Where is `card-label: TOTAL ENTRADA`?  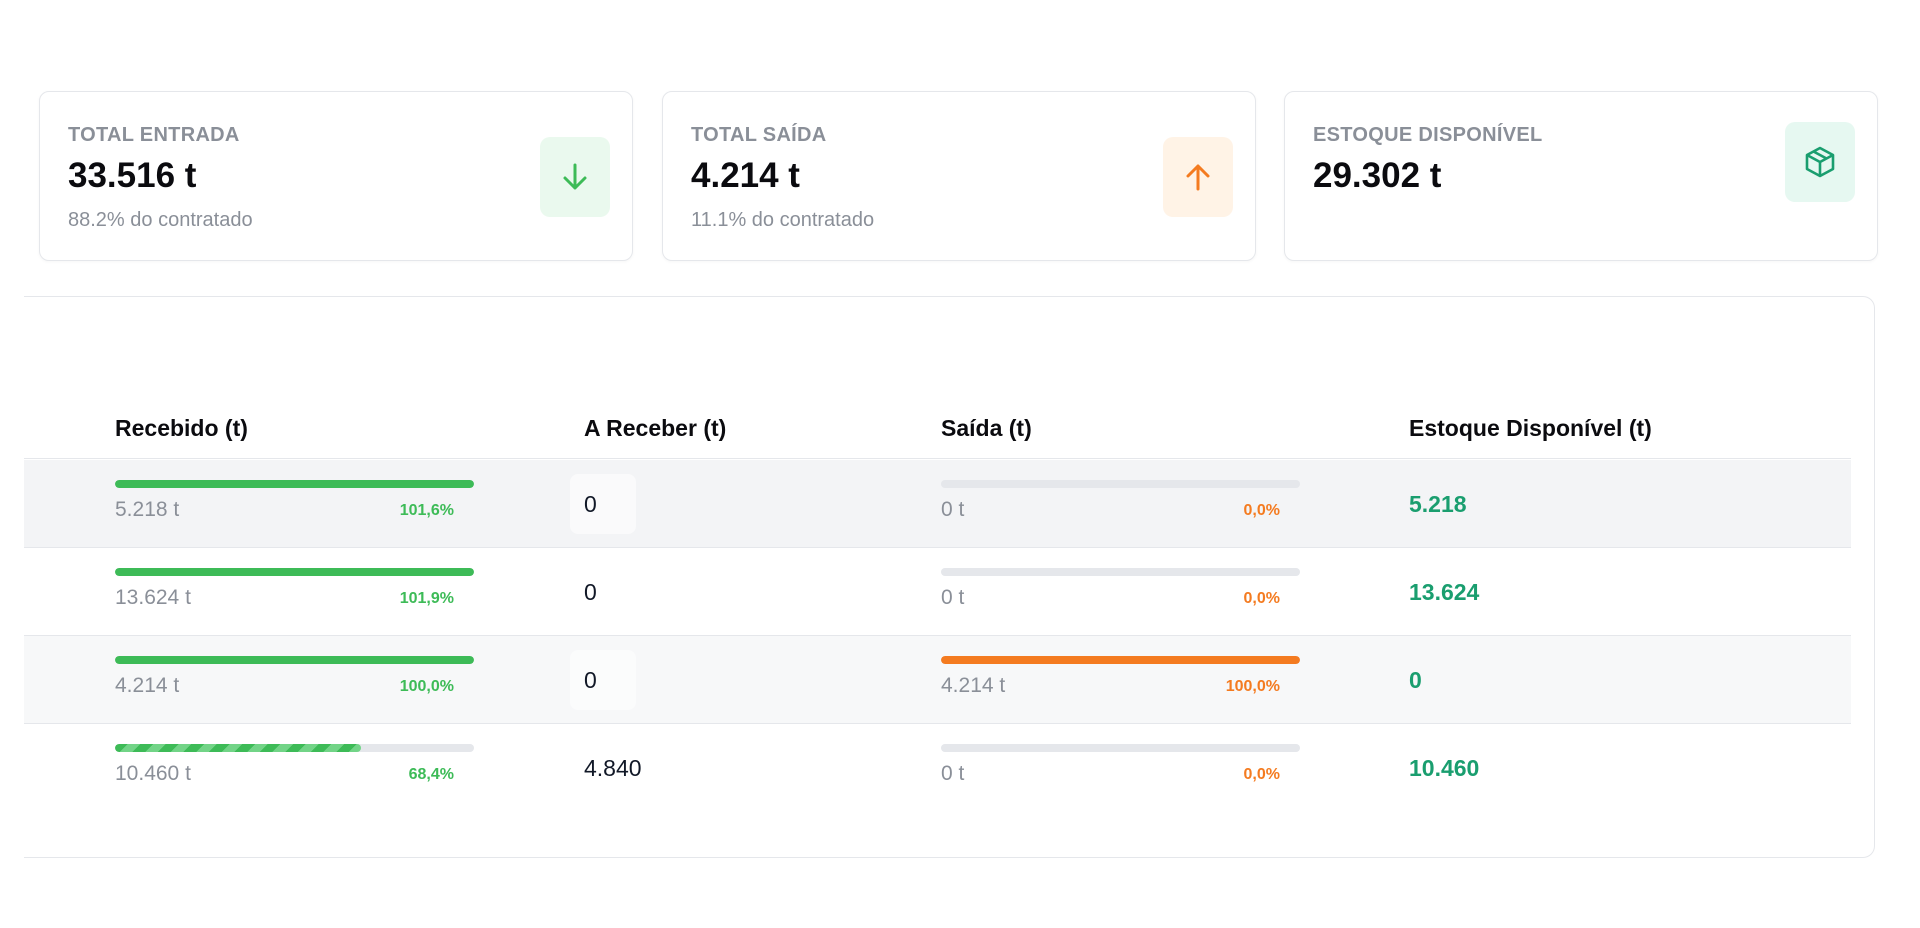 card-label: TOTAL ENTRADA is located at coordinates (154, 135).